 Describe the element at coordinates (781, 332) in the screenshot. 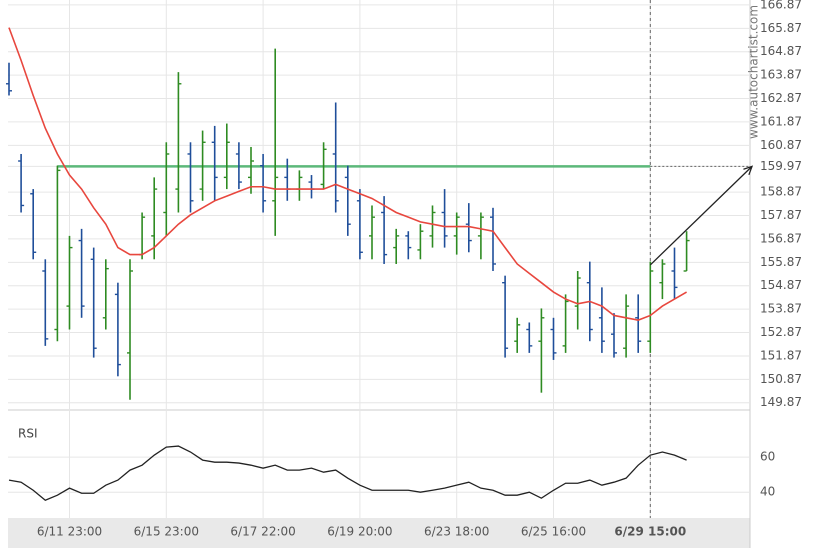

I see `y-tick-label: 152.87` at that location.